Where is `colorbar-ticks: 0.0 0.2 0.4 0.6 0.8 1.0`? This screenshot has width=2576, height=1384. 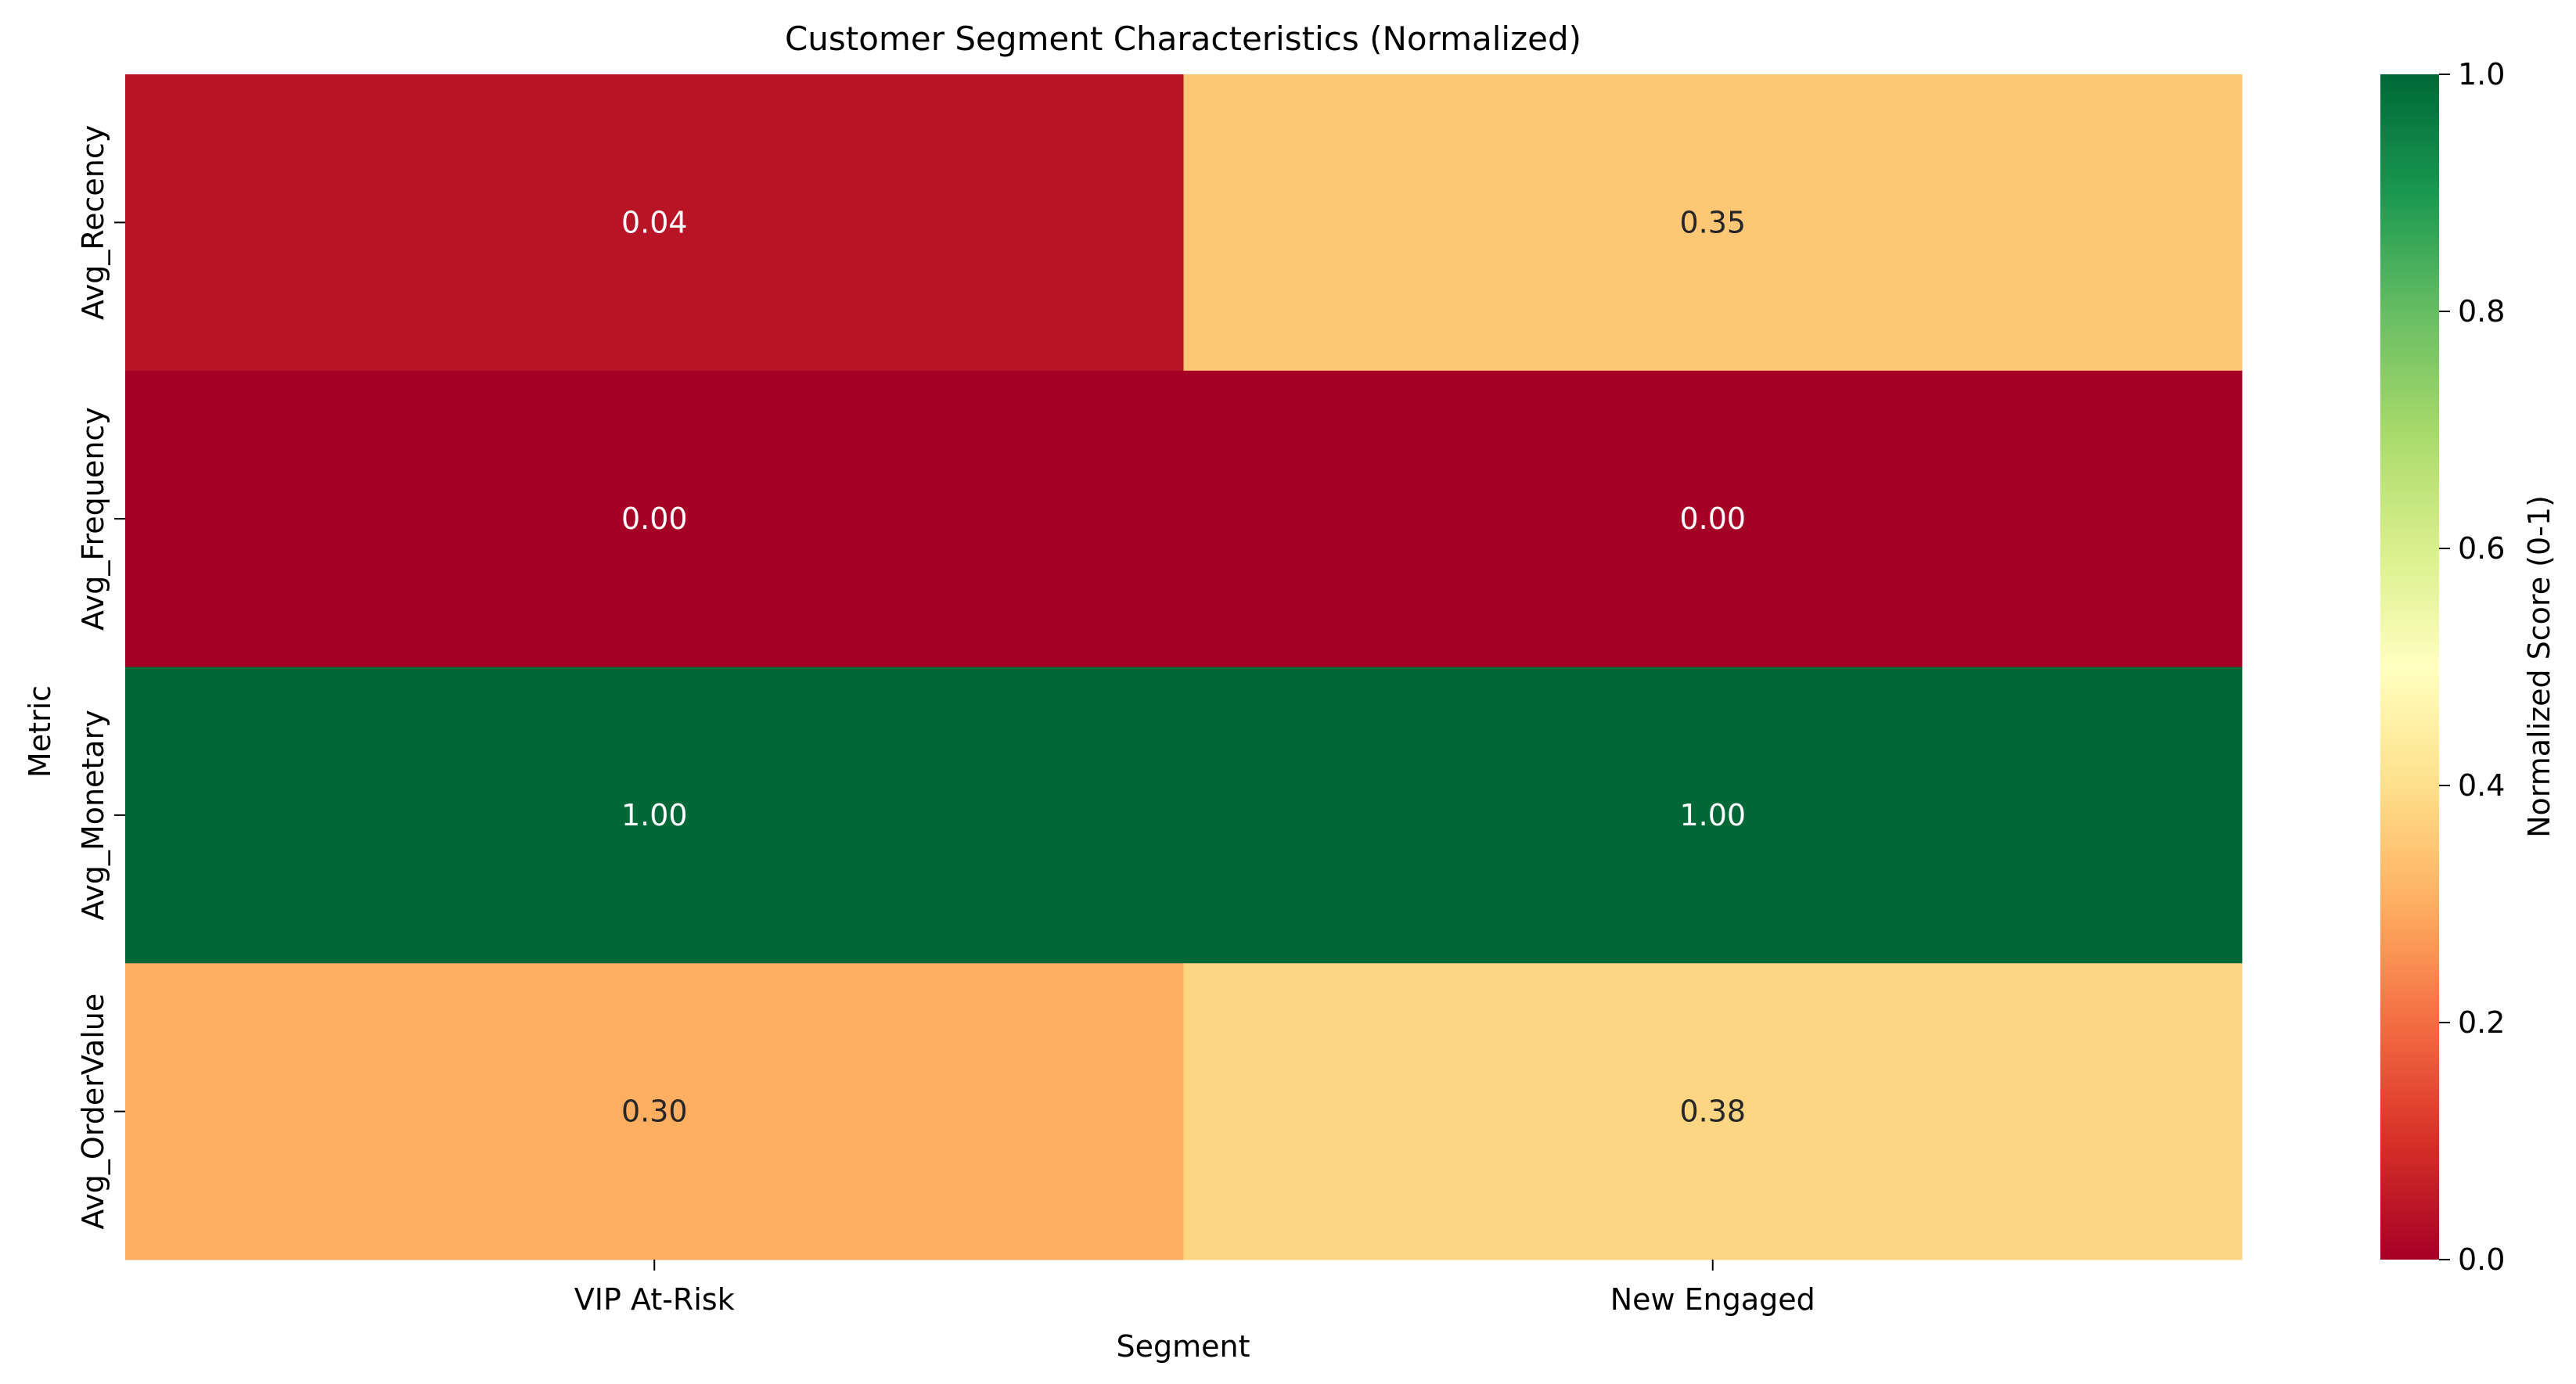 colorbar-ticks: 0.0 0.2 0.4 0.6 0.8 1.0 is located at coordinates (2472, 667).